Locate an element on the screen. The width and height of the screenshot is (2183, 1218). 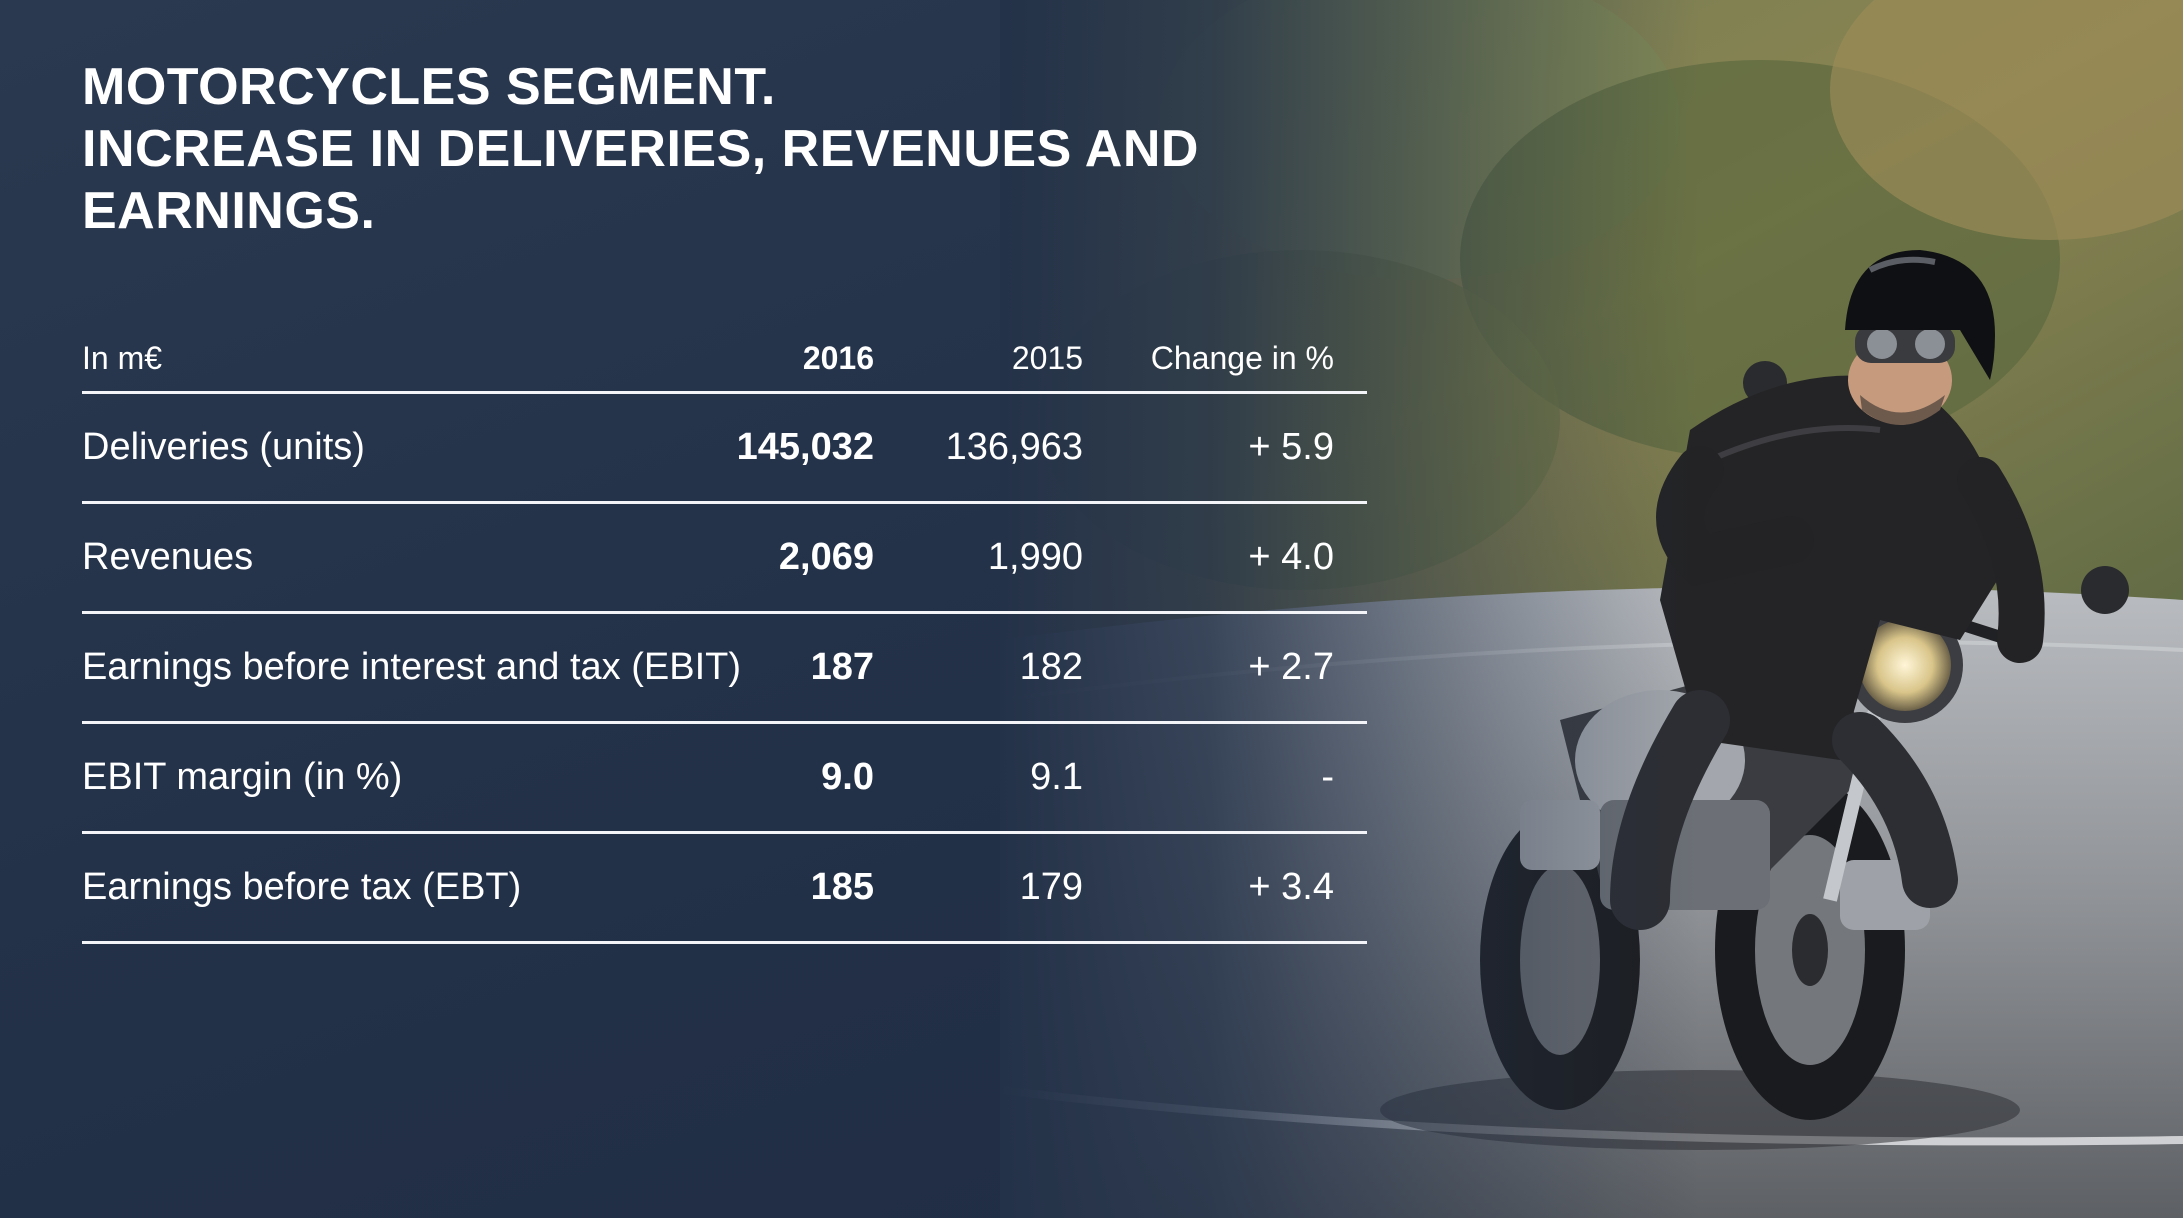
value-change: + 4.0 is located at coordinates (1291, 557).